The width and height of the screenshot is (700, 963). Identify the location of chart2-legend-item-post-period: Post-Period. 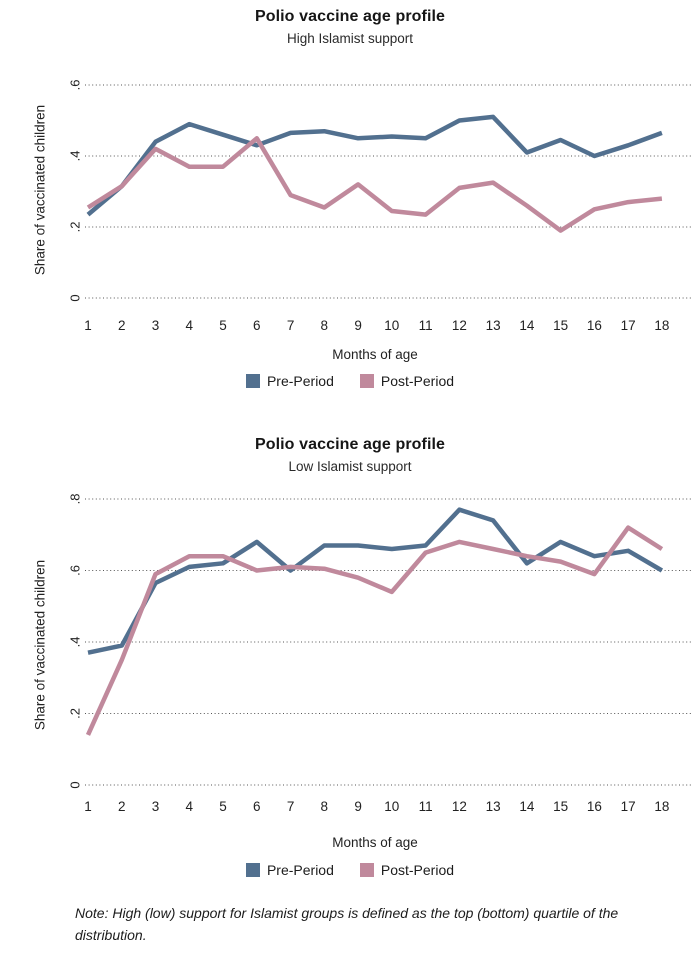
(407, 870).